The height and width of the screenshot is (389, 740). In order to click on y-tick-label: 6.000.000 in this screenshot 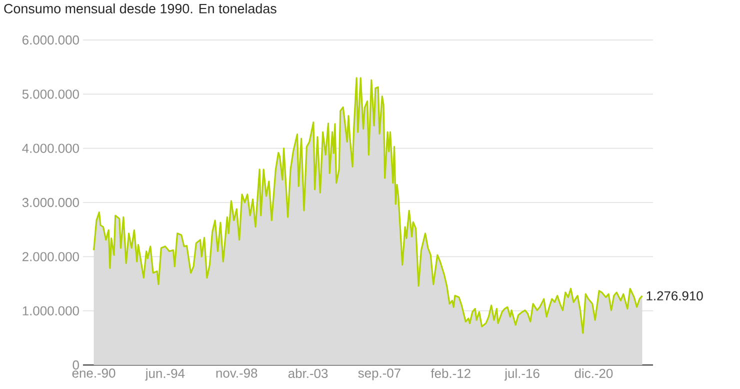, I will do `click(50, 40)`.